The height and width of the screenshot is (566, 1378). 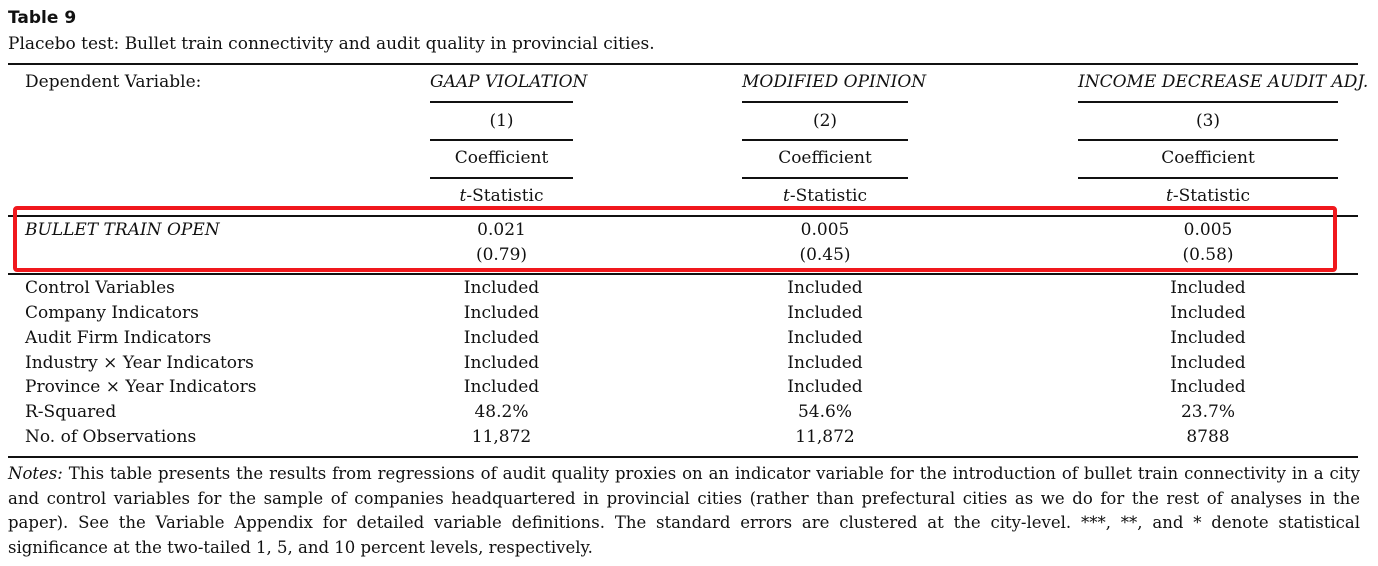 What do you see at coordinates (501, 140) in the screenshot?
I see `column-number-1-underline` at bounding box center [501, 140].